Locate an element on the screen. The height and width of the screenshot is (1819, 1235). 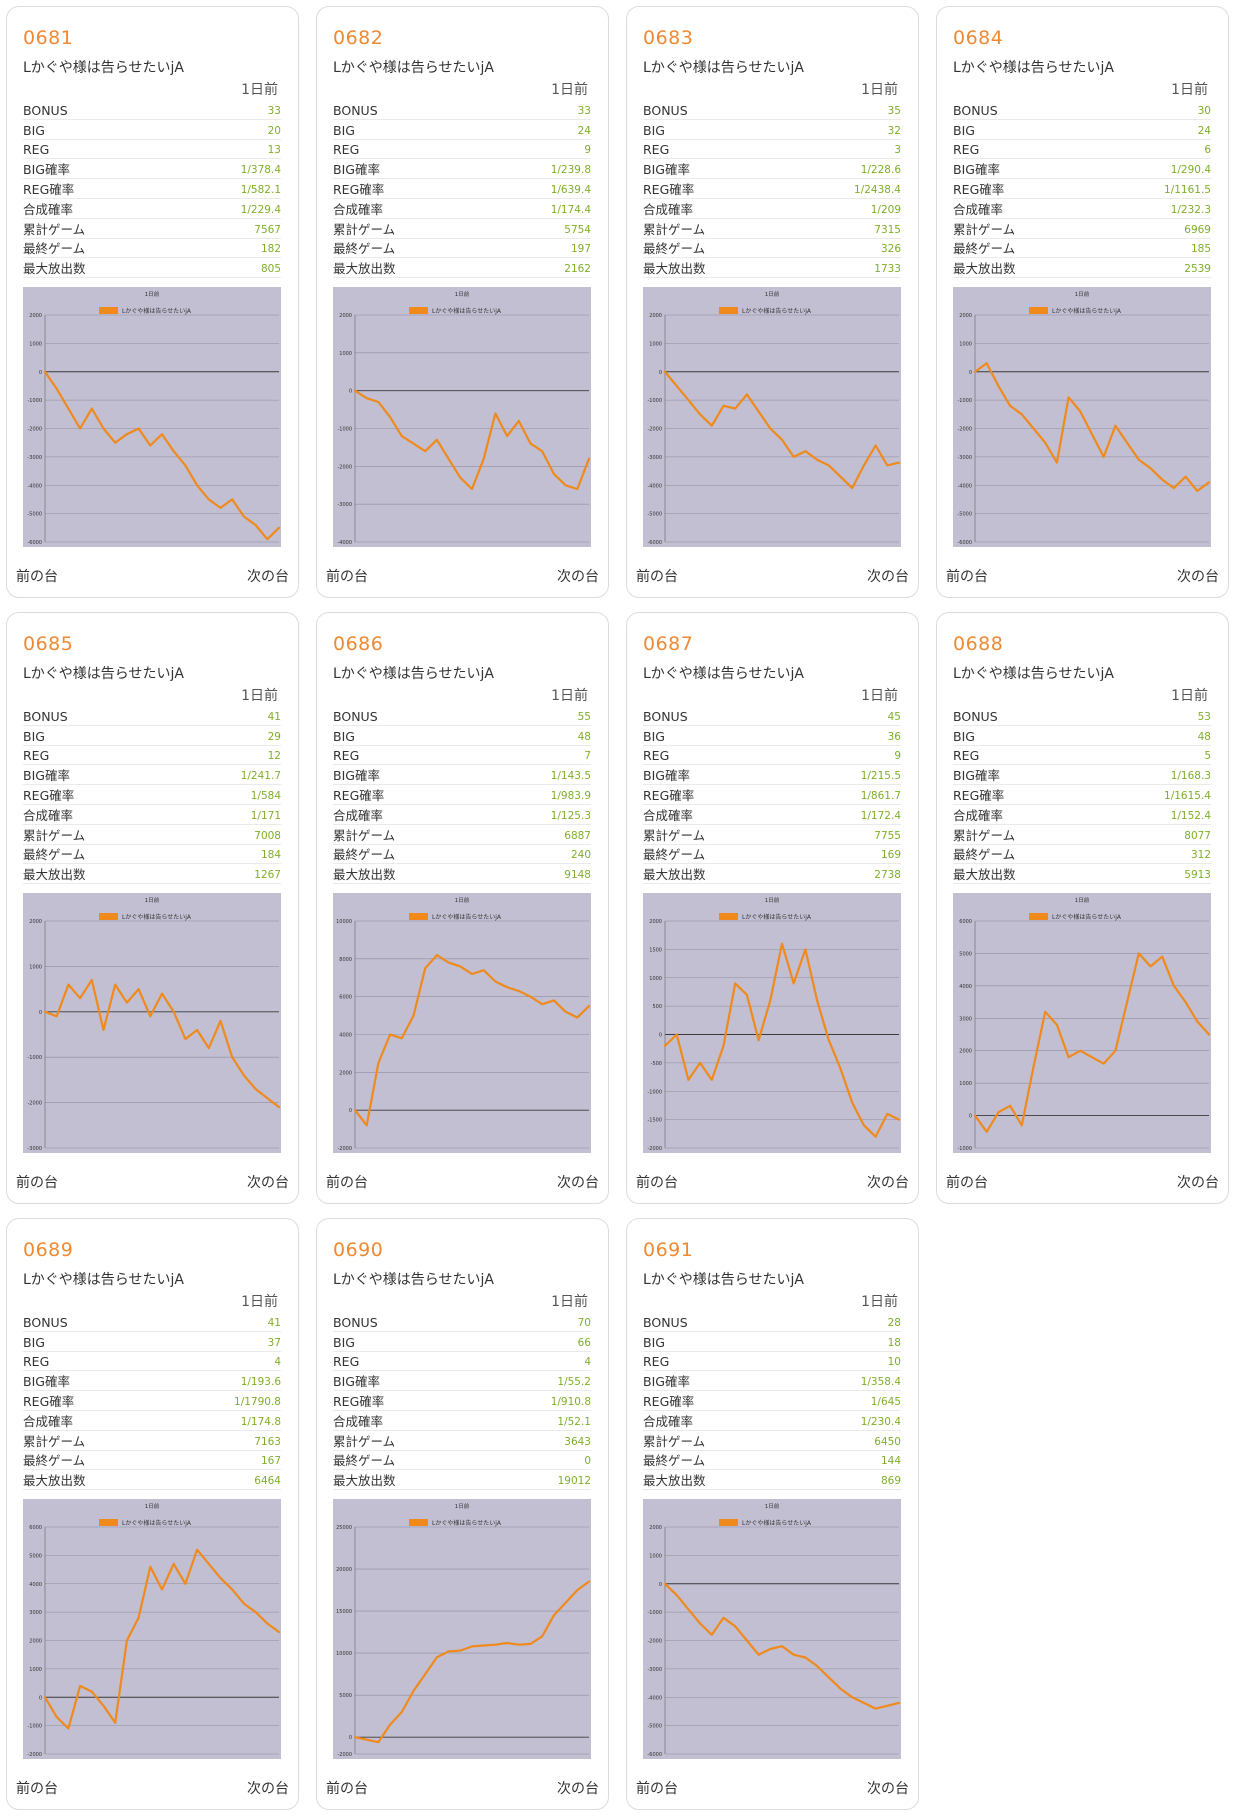
history-chart-svg: 1日前 Lかぐや様は告らせたいjA 2000 1000 0 -1000 -2000 -3000 is located at coordinates (152, 1023).